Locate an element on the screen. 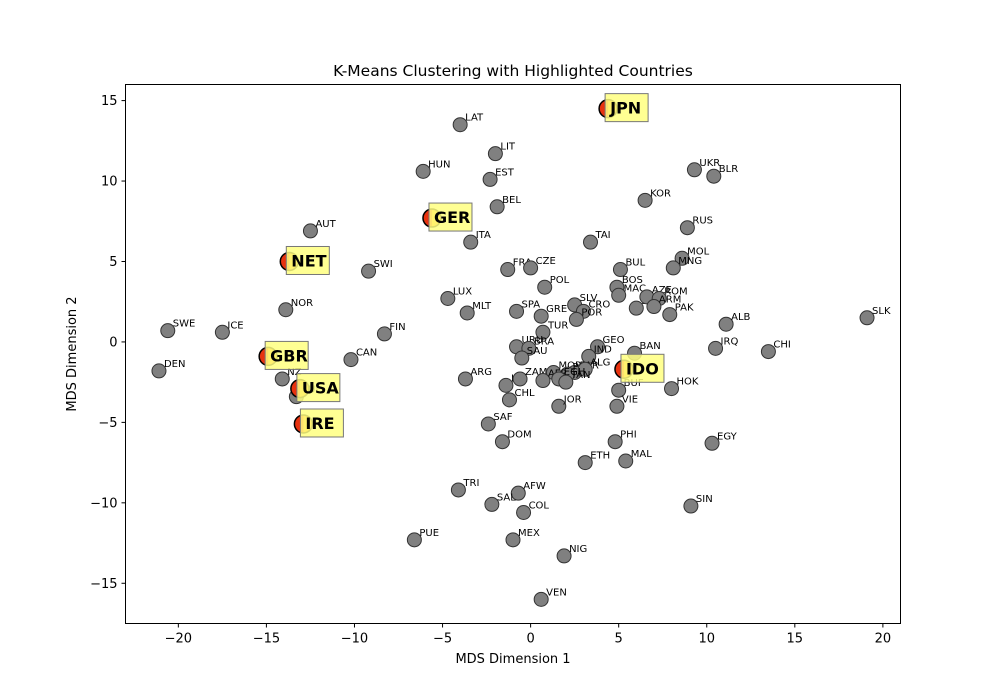 This screenshot has height=700, width=1000. point-label: JOR is located at coordinates (572, 399).